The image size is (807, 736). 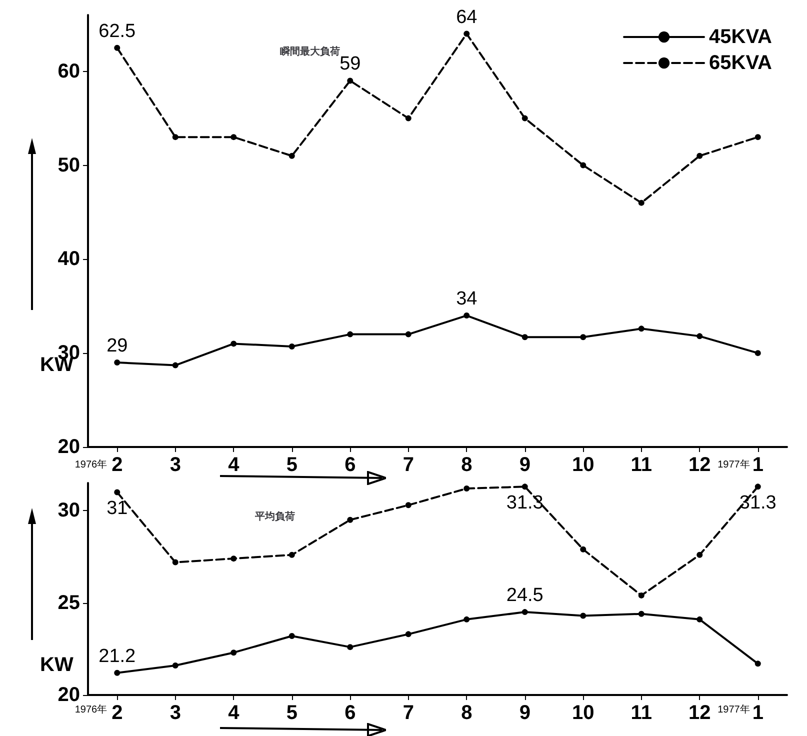 What do you see at coordinates (467, 299) in the screenshot?
I see `data-label: 34` at bounding box center [467, 299].